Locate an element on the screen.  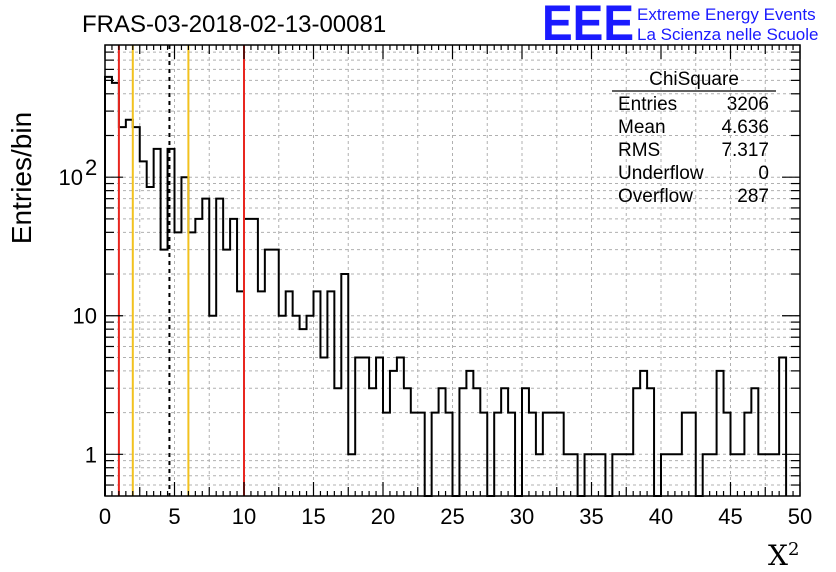
y-tick-label-exponent: 2 is located at coordinates (91, 167).